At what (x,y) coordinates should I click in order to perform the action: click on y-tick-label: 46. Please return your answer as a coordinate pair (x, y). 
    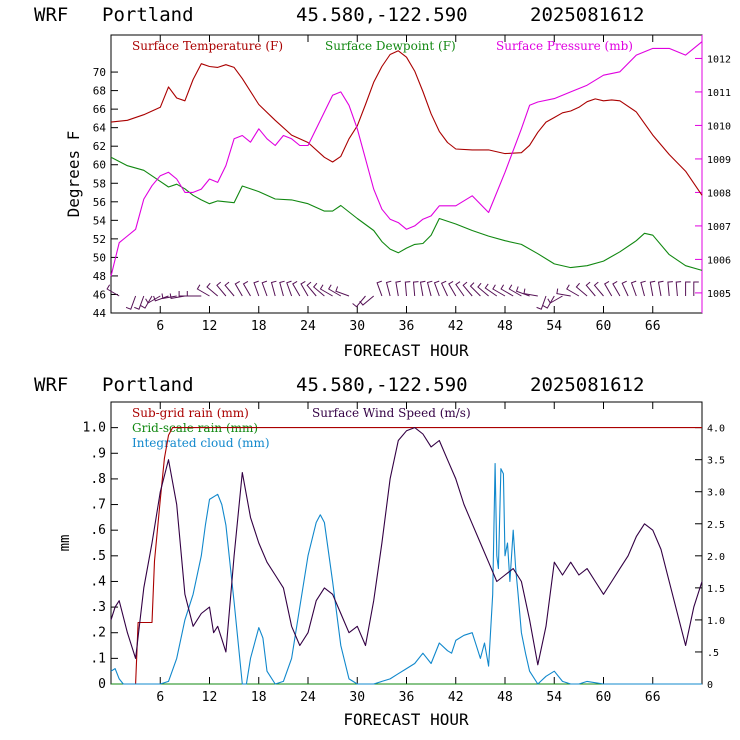
    Looking at the image, I should click on (99, 294).